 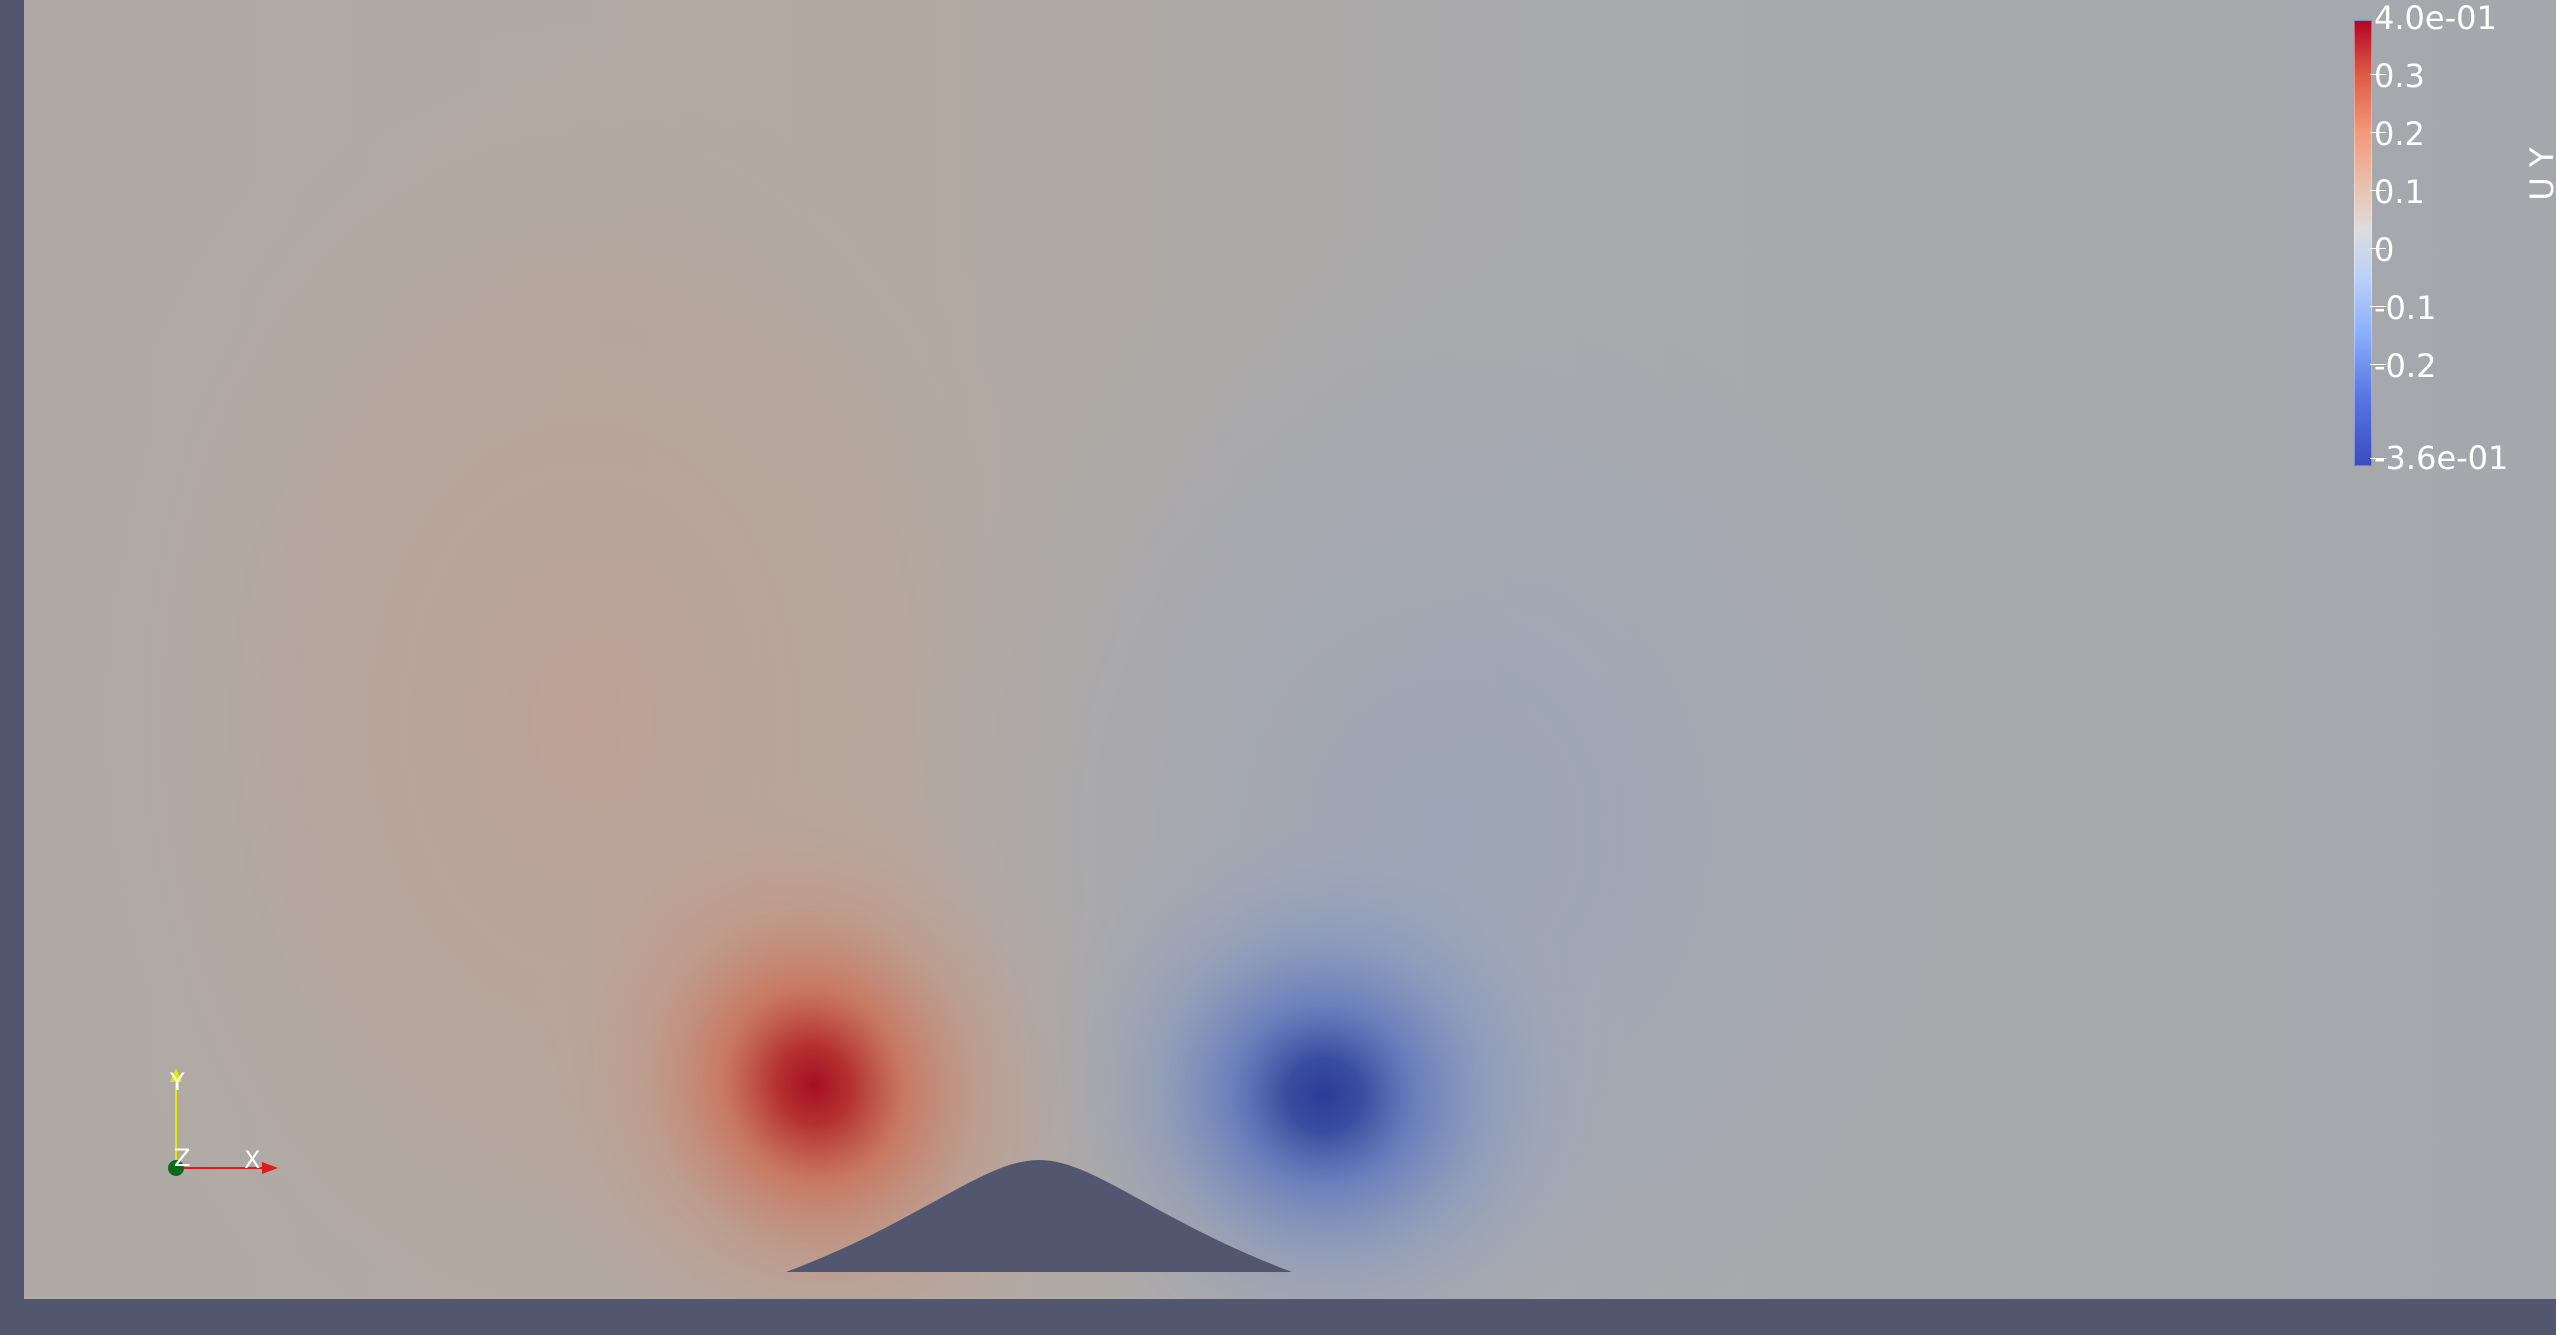 I want to click on bump-obstacle, so click(x=1039, y=1216).